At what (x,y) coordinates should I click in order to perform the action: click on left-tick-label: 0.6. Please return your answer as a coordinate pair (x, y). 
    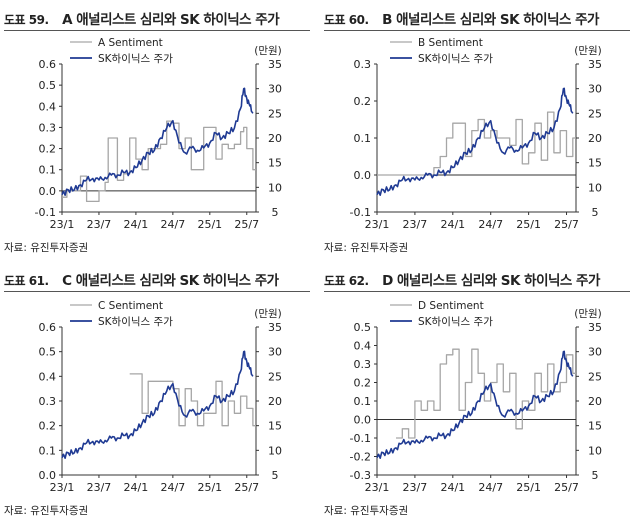
    Looking at the image, I should click on (48, 327).